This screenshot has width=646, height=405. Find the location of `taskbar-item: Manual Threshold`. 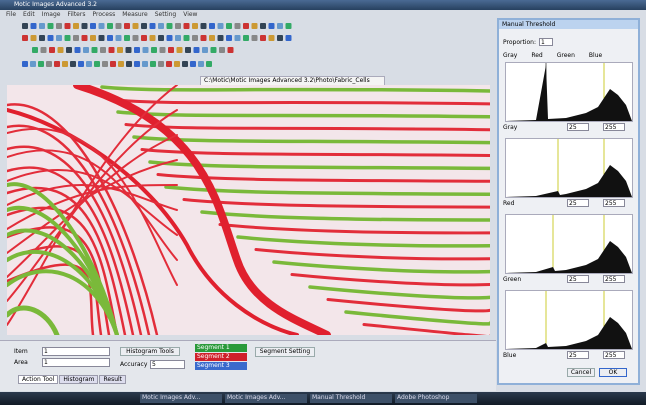

taskbar-item: Manual Threshold is located at coordinates (351, 398).